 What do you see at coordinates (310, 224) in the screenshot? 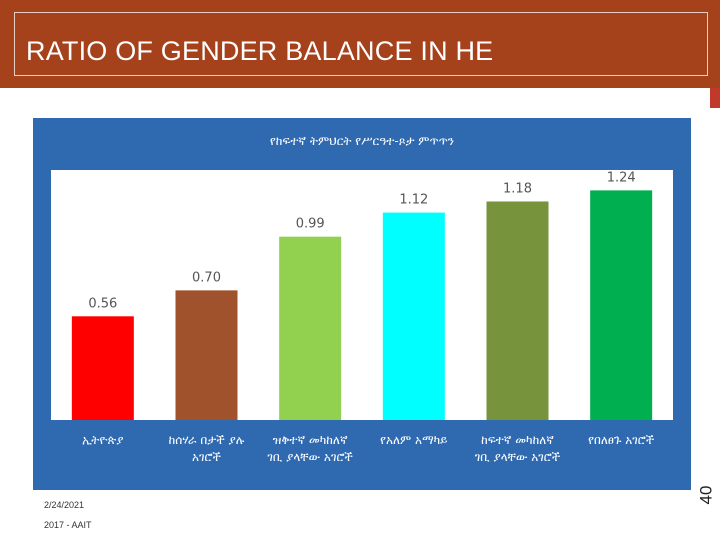
I see `bar-value-label-3: 0.99` at bounding box center [310, 224].